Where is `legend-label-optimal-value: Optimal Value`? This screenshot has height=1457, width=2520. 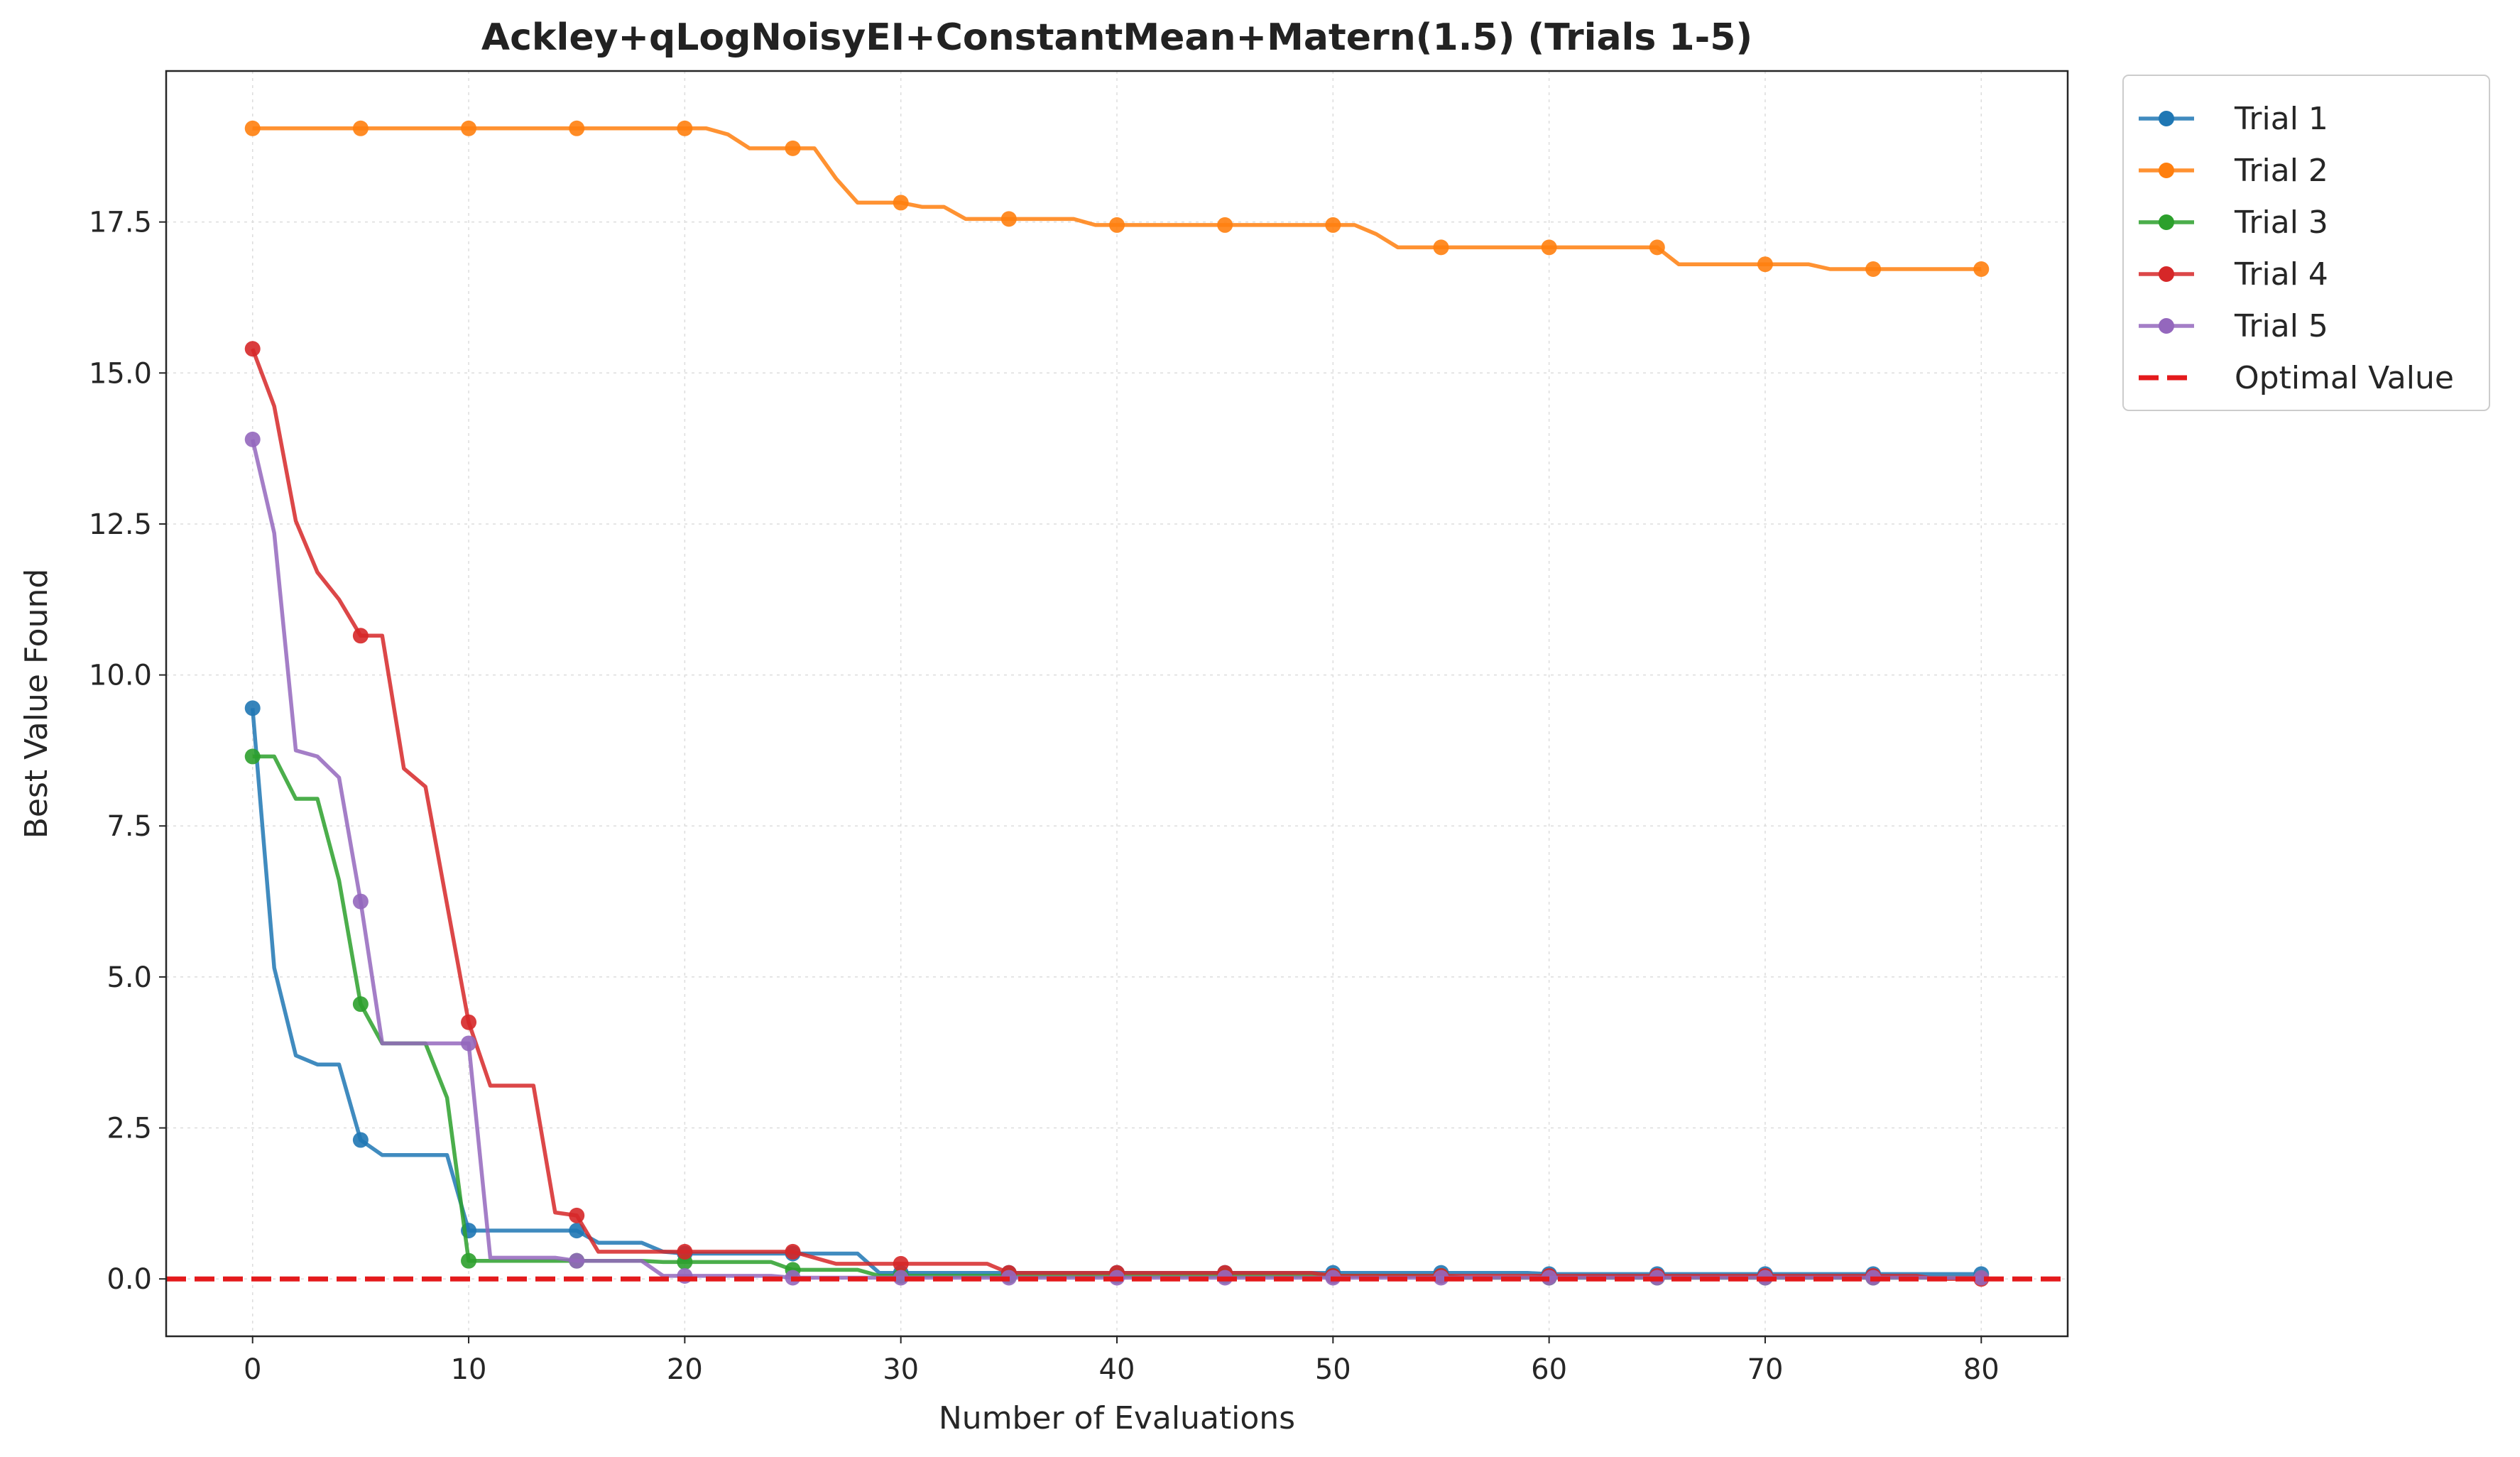 legend-label-optimal-value: Optimal Value is located at coordinates (2344, 378).